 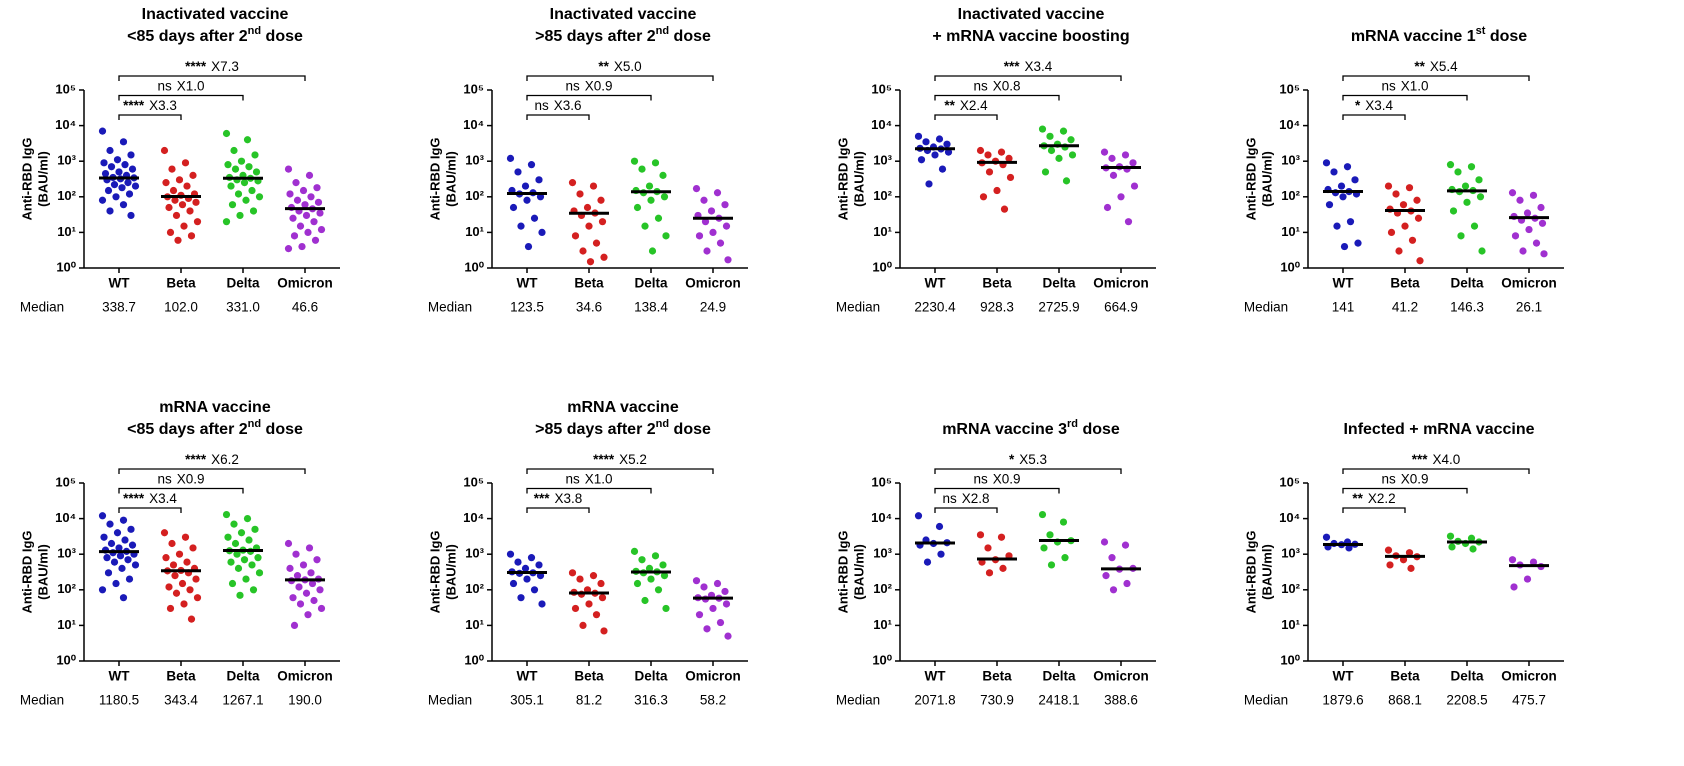 I want to click on median-value: 343.4, so click(x=181, y=700).